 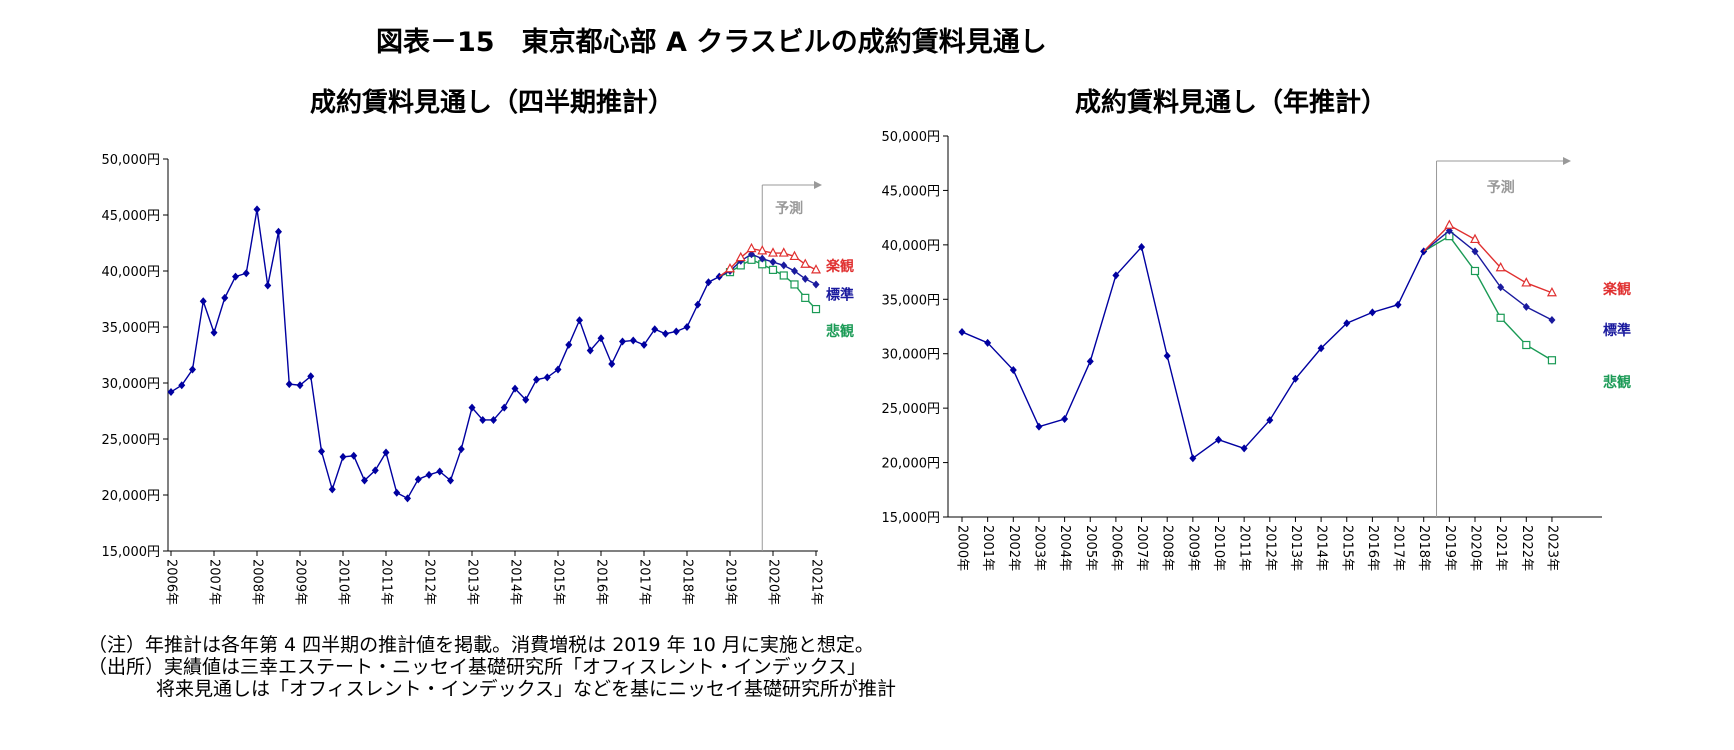 What do you see at coordinates (1617, 330) in the screenshot?
I see `annual-legend-standard: 標準` at bounding box center [1617, 330].